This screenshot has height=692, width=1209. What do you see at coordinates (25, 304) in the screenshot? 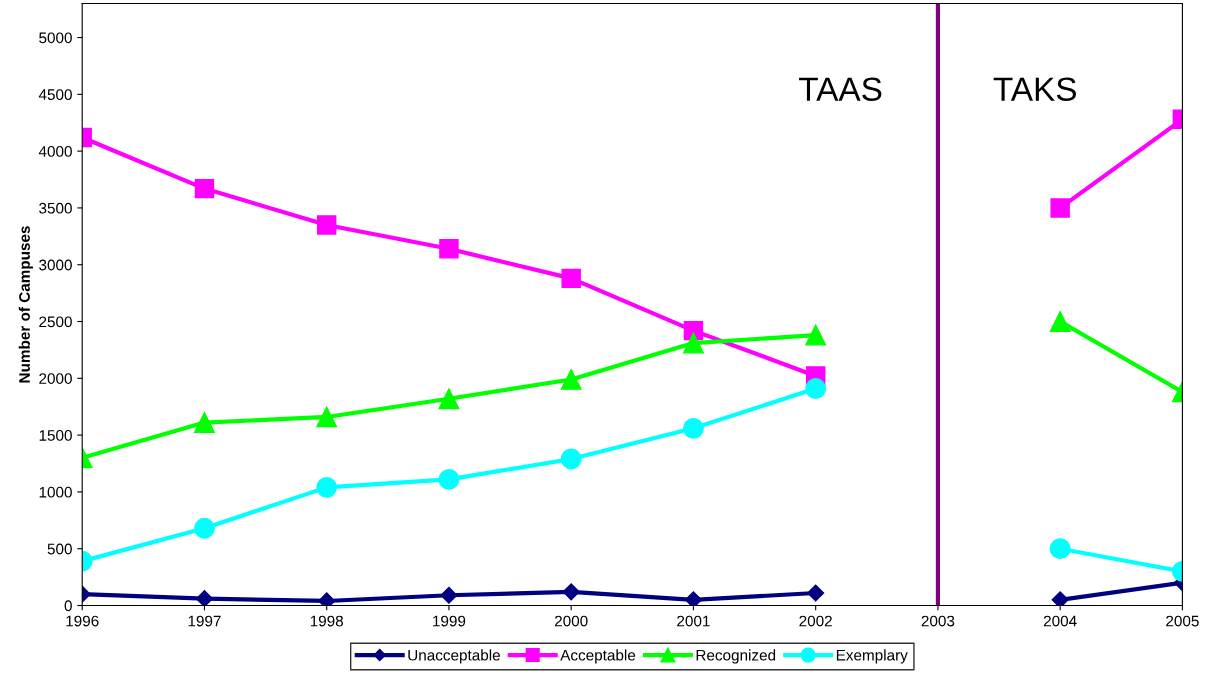
I see `y-axis-title: Number of Campuses` at bounding box center [25, 304].